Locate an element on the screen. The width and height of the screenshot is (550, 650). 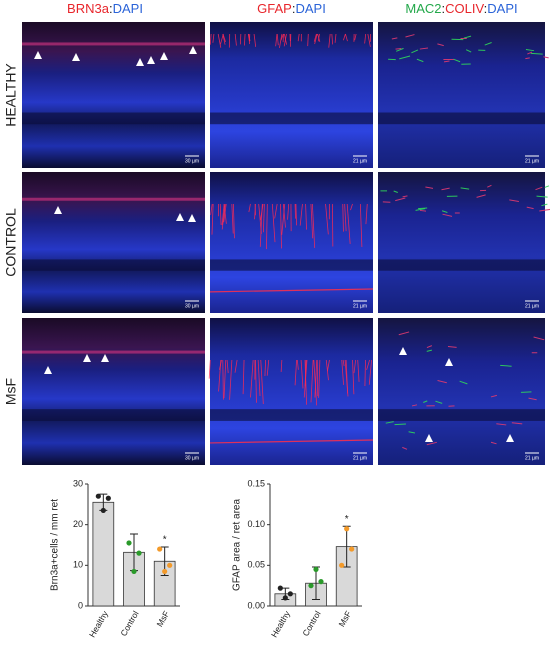
y-tick-label: 0 is located at coordinates (80, 605).